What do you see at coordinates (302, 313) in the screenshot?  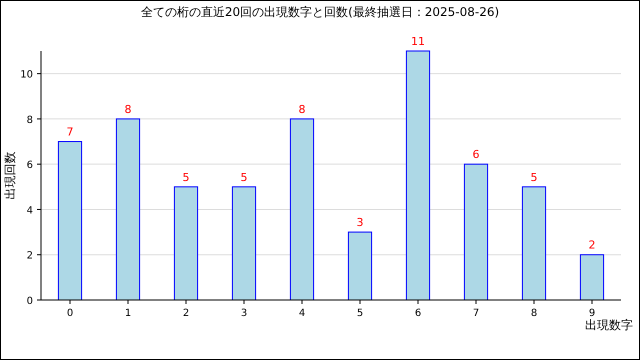 I see `x-tick-label: 4` at bounding box center [302, 313].